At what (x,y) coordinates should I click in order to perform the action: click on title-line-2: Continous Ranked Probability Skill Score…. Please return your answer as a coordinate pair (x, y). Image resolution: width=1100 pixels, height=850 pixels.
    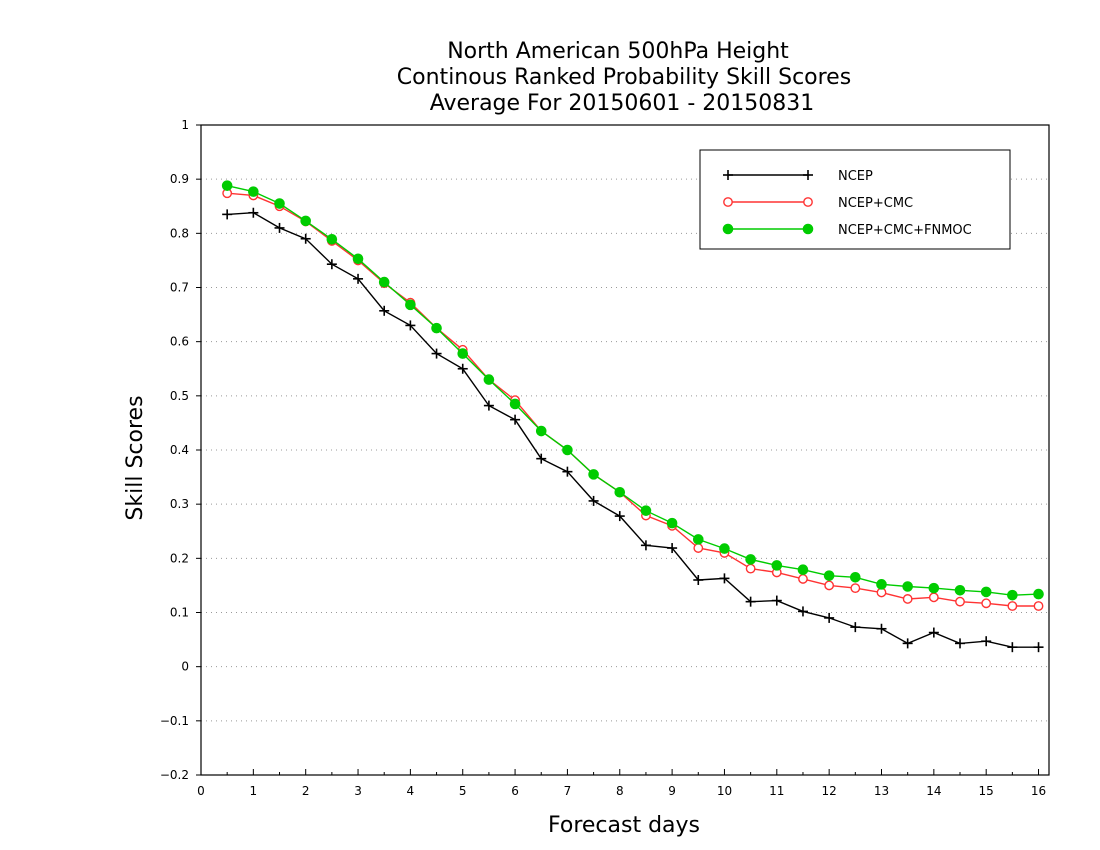
    Looking at the image, I should click on (624, 77).